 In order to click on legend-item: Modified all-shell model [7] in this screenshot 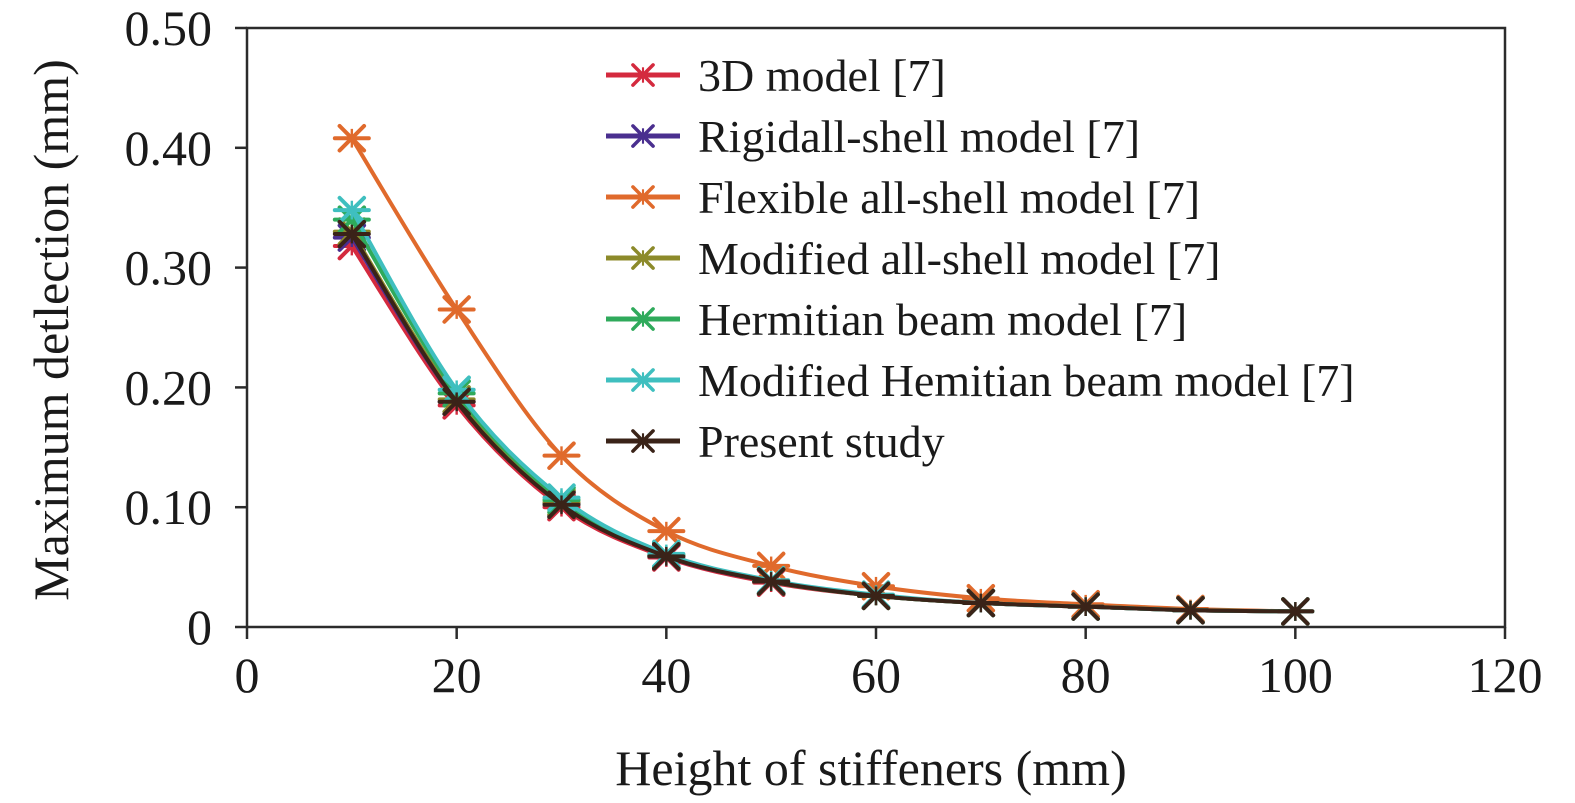, I will do `click(913, 258)`.